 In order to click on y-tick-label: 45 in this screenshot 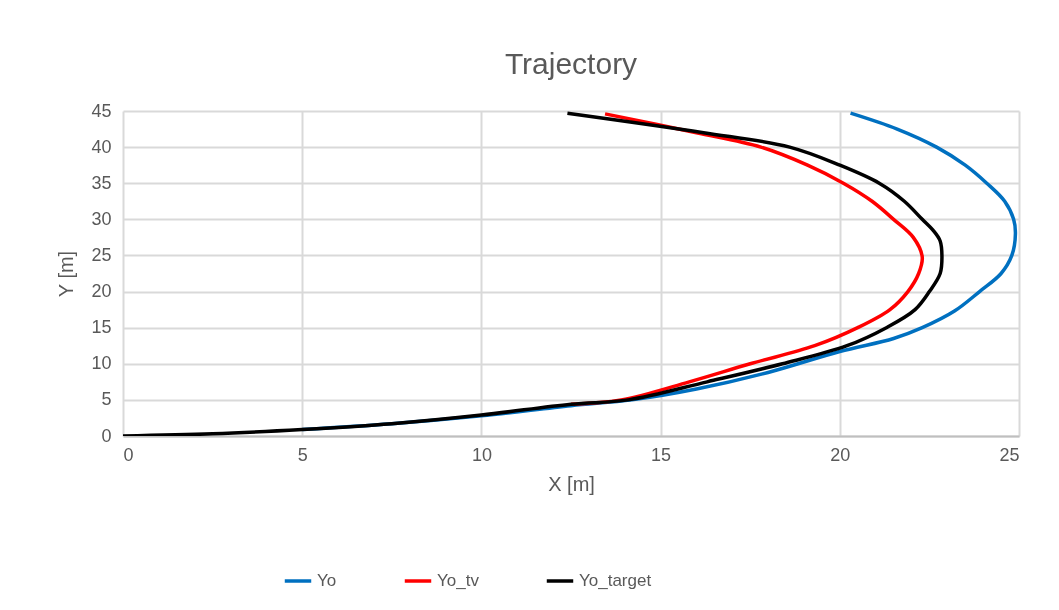, I will do `click(101, 110)`.